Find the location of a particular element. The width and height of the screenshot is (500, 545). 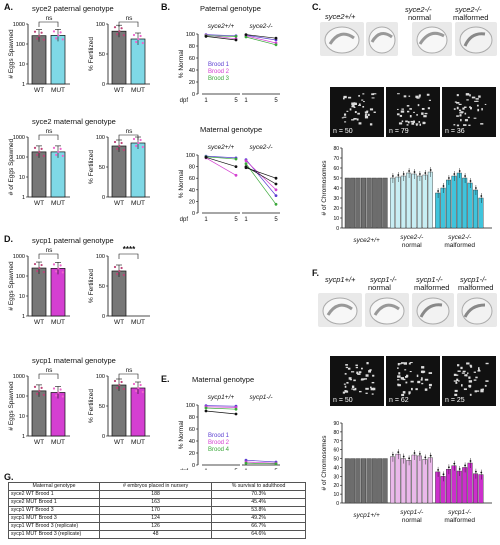

y-axis-label: % Fertilized is located at coordinates (91, 167).